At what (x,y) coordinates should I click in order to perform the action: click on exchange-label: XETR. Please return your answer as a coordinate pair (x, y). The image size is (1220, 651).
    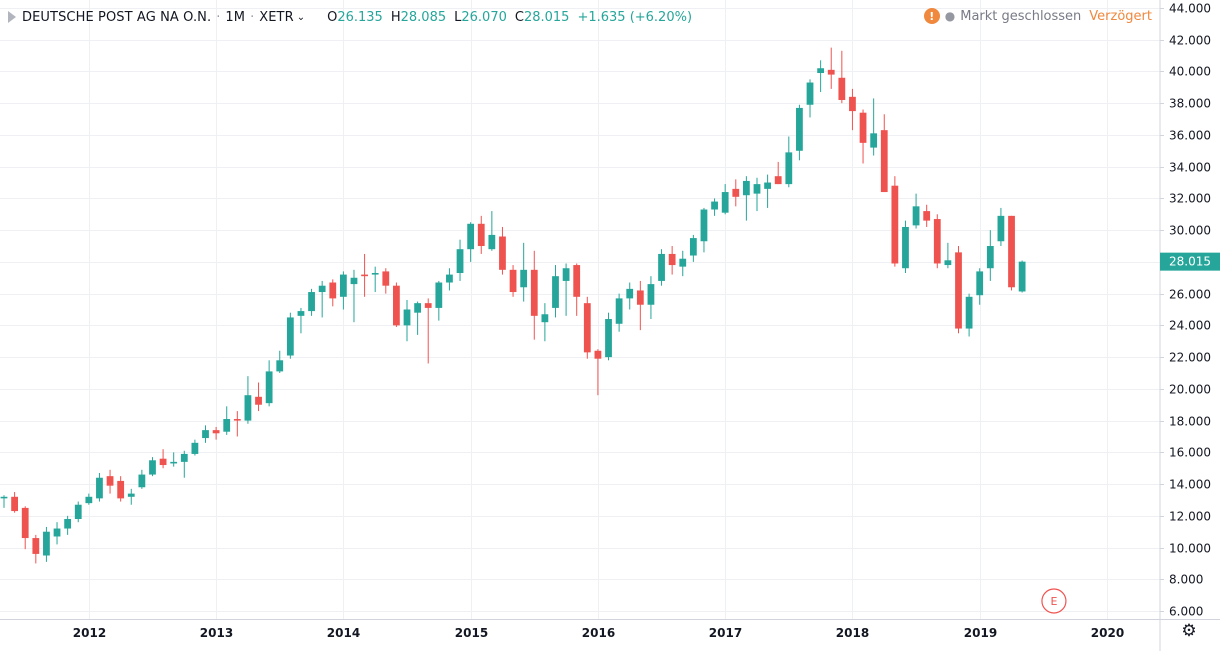
    Looking at the image, I should click on (276, 17).